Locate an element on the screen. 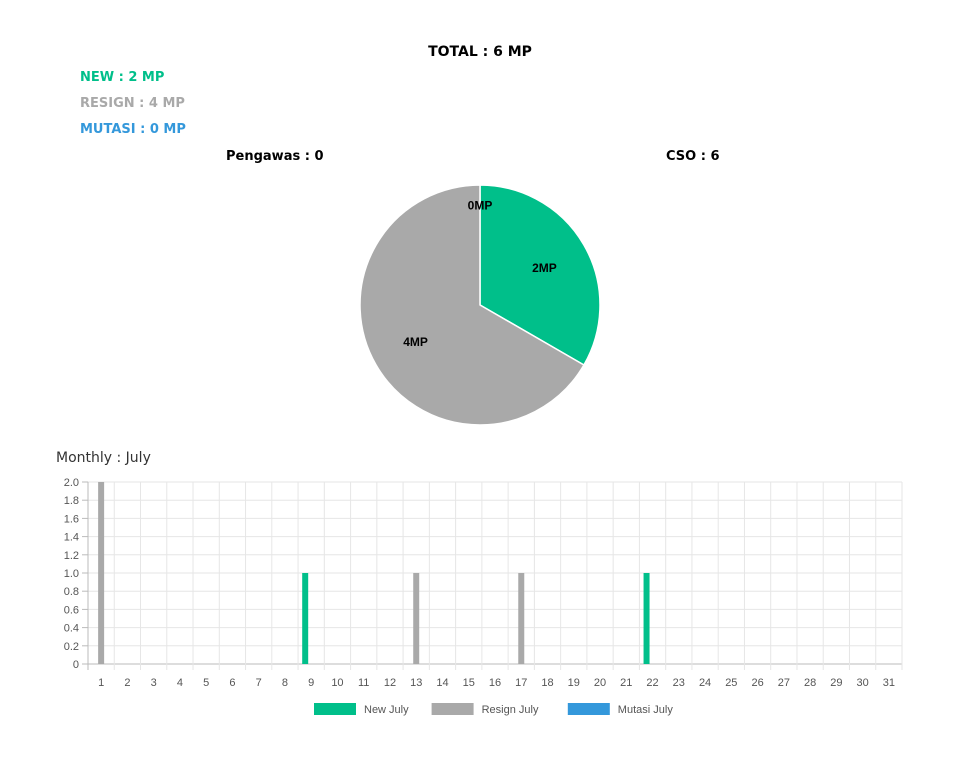 This screenshot has height=770, width=960. x-tick-label: 20 is located at coordinates (600, 683).